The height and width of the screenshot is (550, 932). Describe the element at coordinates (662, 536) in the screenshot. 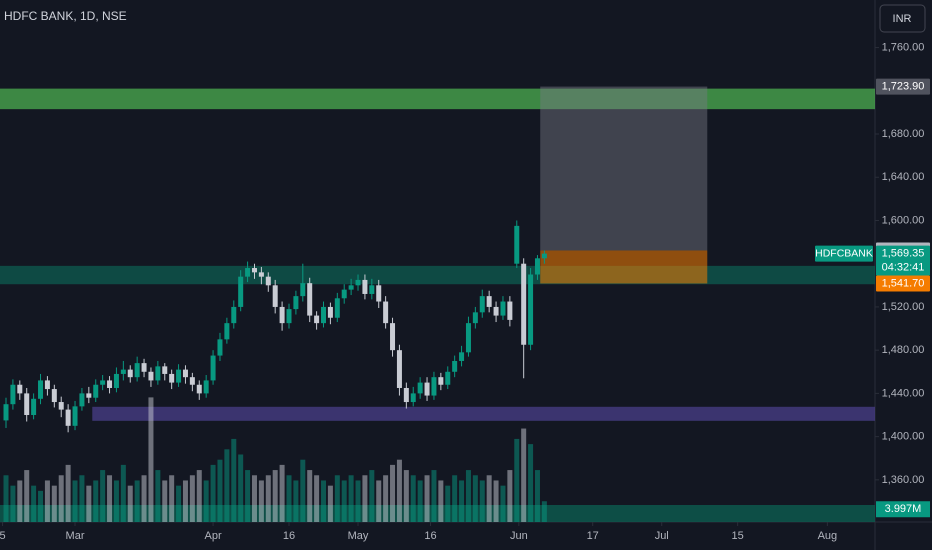

I see `x-tick-label: Jul` at that location.